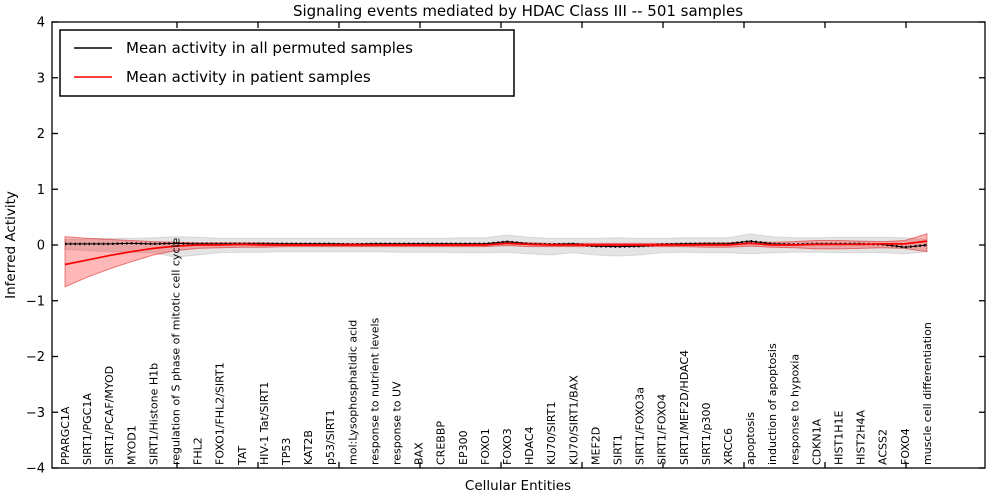 This screenshot has width=1000, height=504. Describe the element at coordinates (640, 426) in the screenshot. I see `x-tick-label: SIRT1/FOXO3a` at that location.